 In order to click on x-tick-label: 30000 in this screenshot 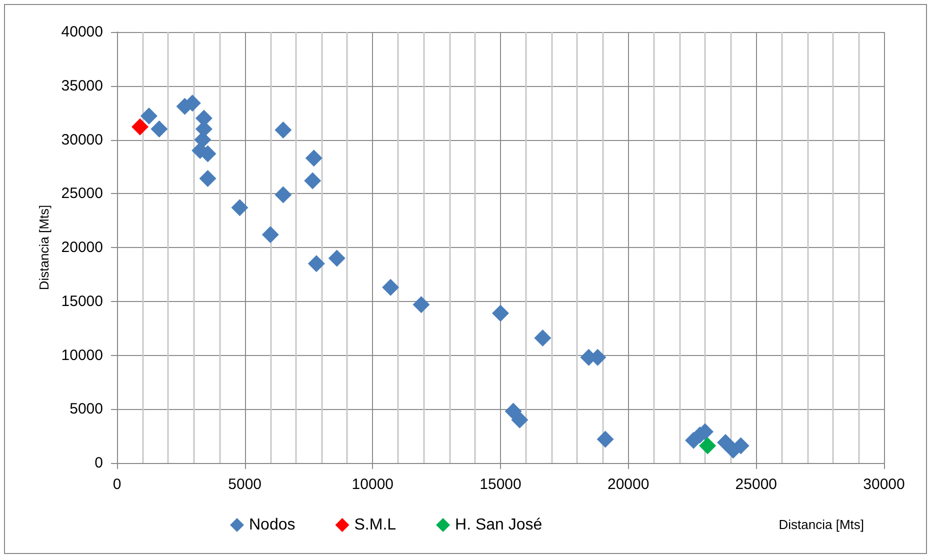, I will do `click(884, 484)`.